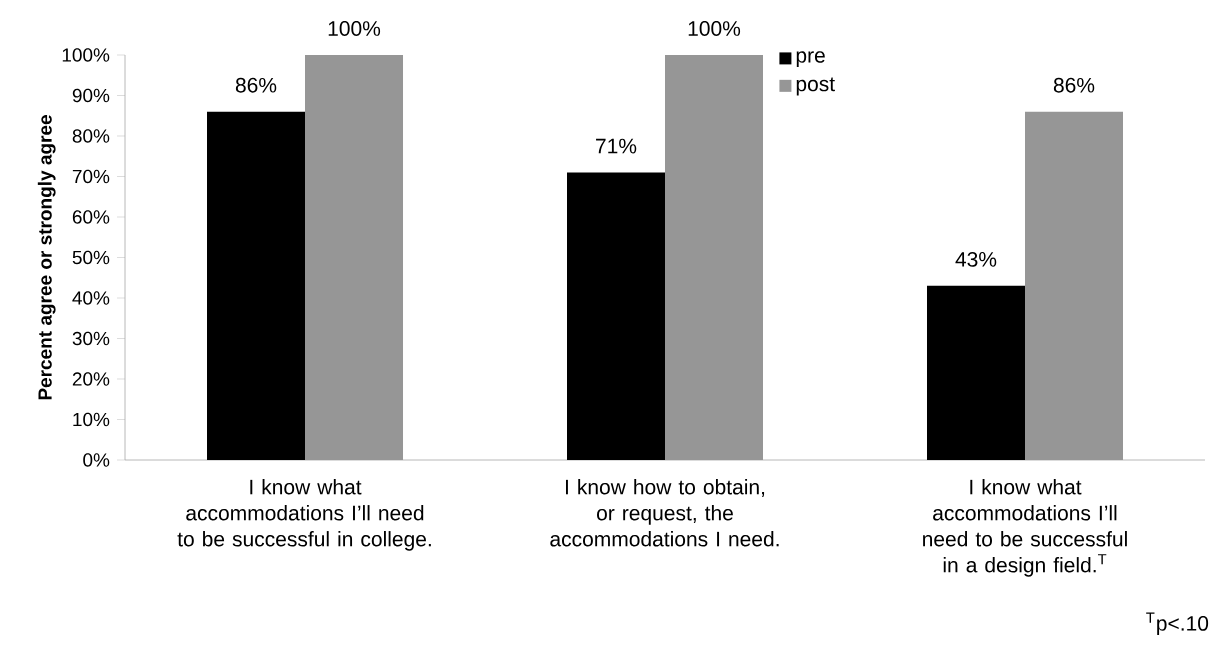 Image resolution: width=1225 pixels, height=650 pixels. I want to click on y-tick-label: 40%, so click(91, 298).